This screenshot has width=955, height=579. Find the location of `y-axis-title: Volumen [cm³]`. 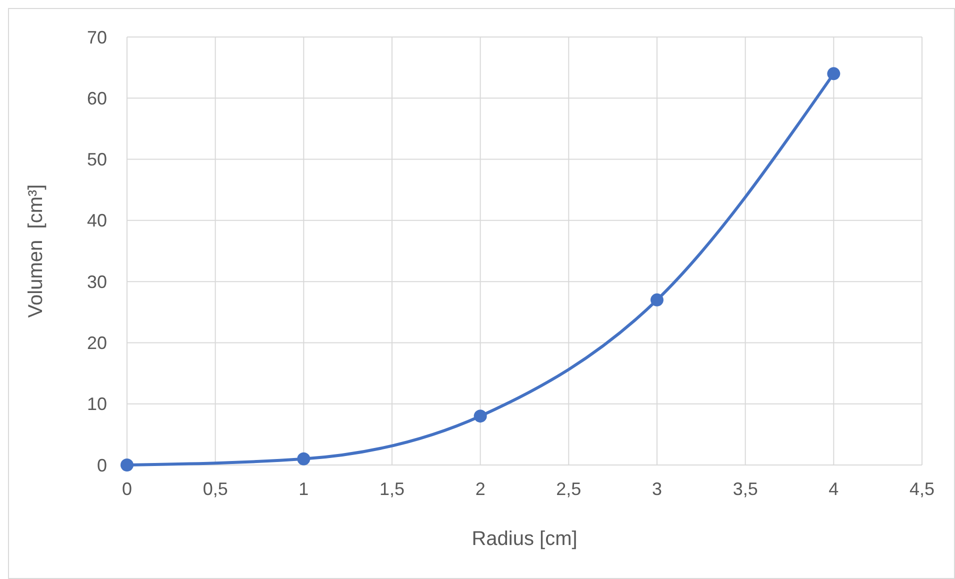

y-axis-title: Volumen [cm³] is located at coordinates (36, 251).